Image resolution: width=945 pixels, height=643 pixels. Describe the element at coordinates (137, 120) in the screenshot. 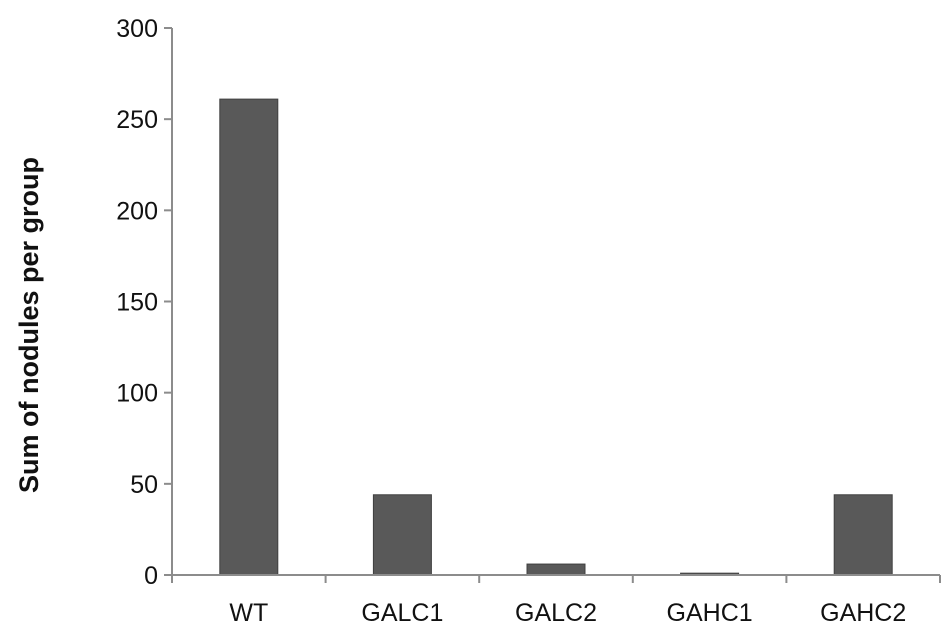

I see `y-tick-label: 250` at that location.